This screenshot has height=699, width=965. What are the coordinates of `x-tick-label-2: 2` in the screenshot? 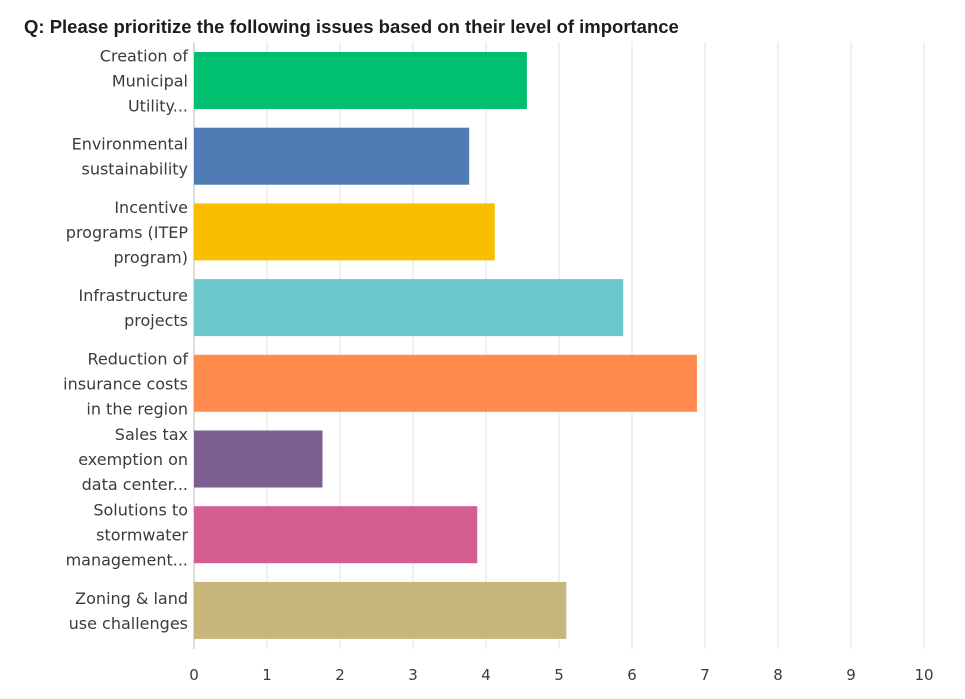 It's located at (340, 675).